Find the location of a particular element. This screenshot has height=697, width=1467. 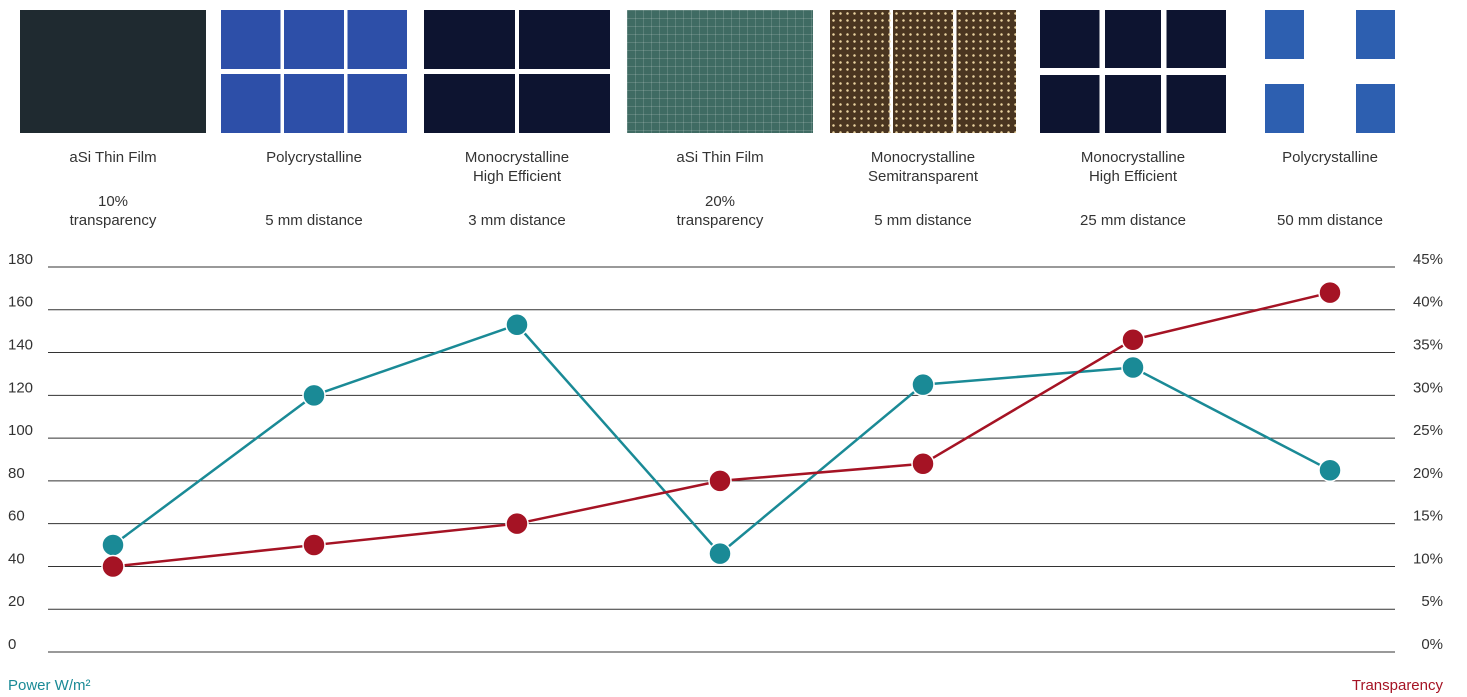

y2-tick-label: 0% is located at coordinates (1432, 644).